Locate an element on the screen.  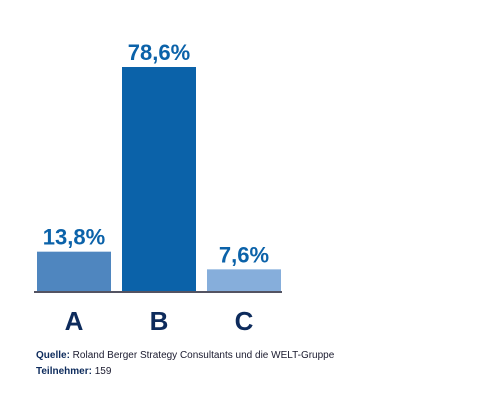
category-label-c: C is located at coordinates (244, 321).